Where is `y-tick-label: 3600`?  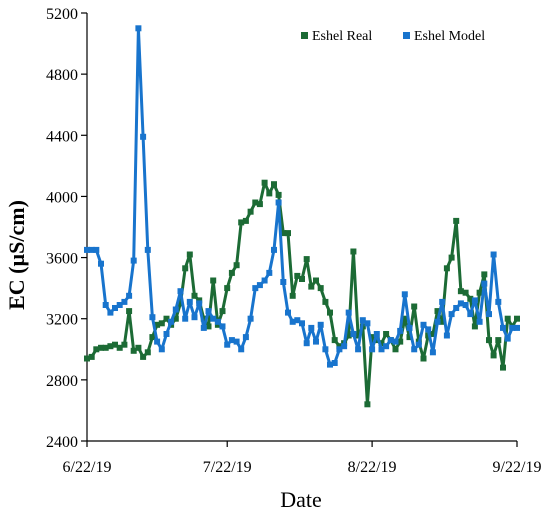
y-tick-label: 3600 is located at coordinates (62, 259).